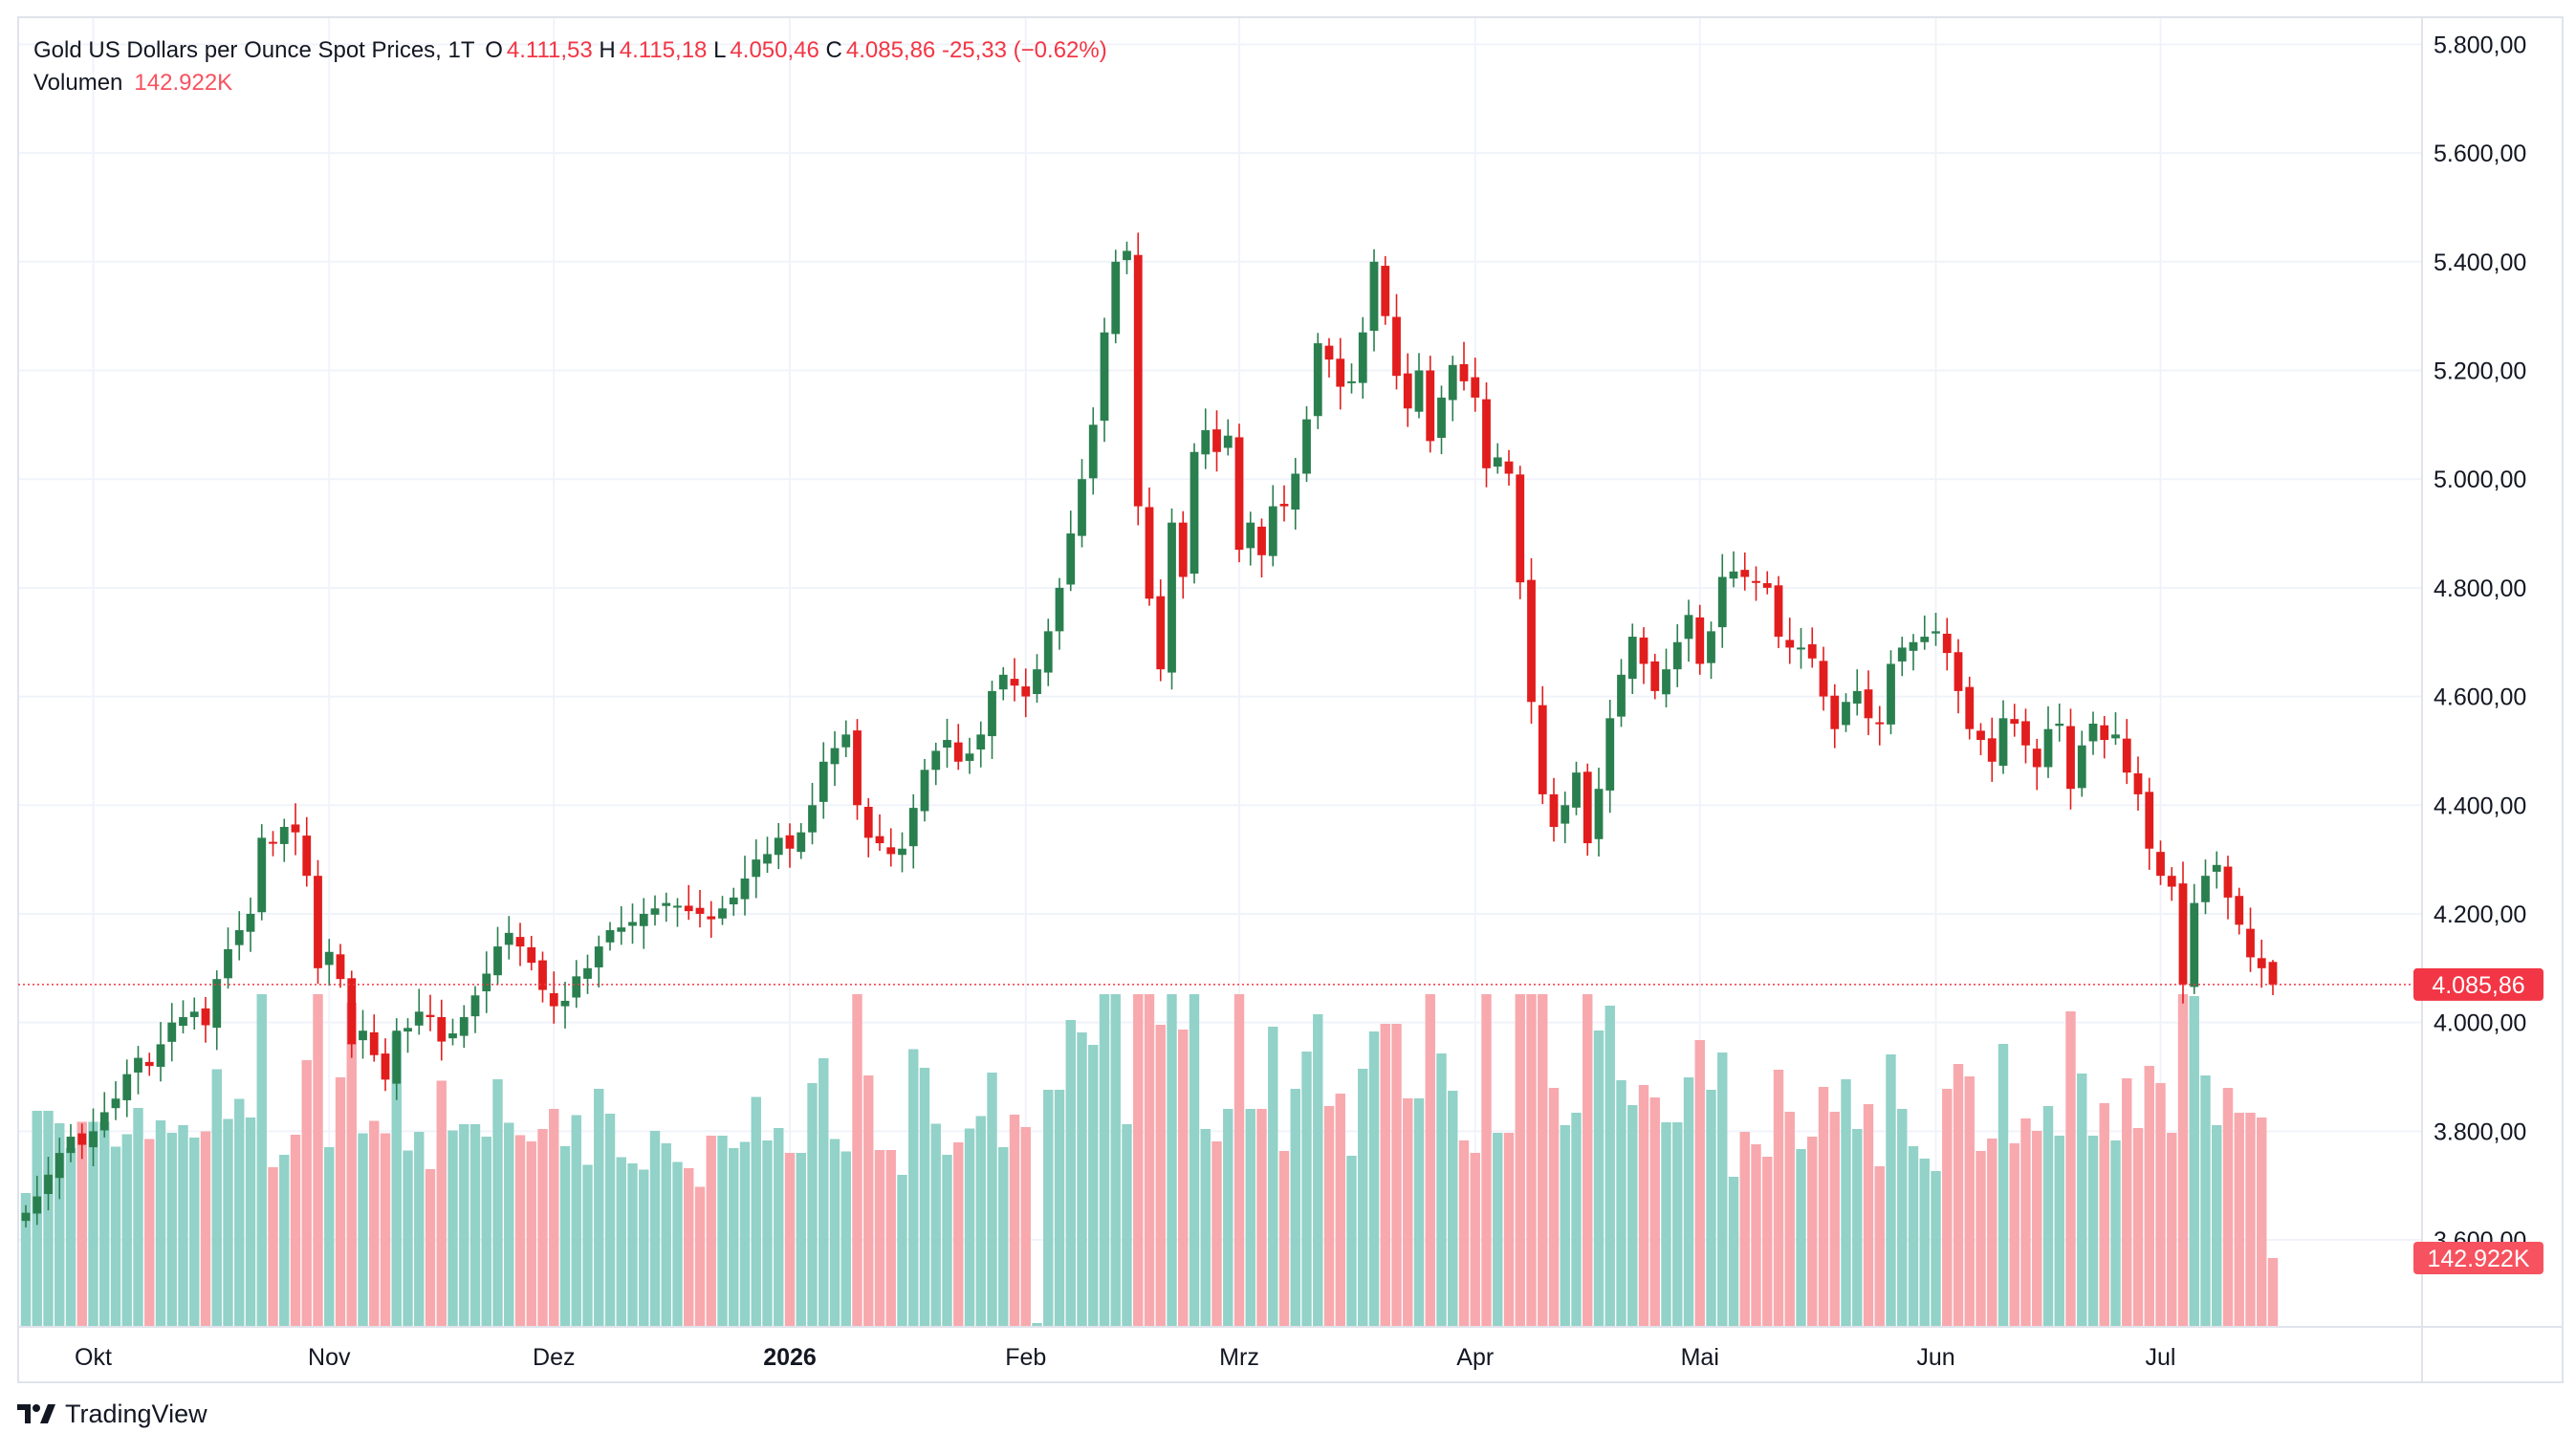 The height and width of the screenshot is (1454, 2576). I want to click on tradingview-logo: TradingView, so click(112, 1414).